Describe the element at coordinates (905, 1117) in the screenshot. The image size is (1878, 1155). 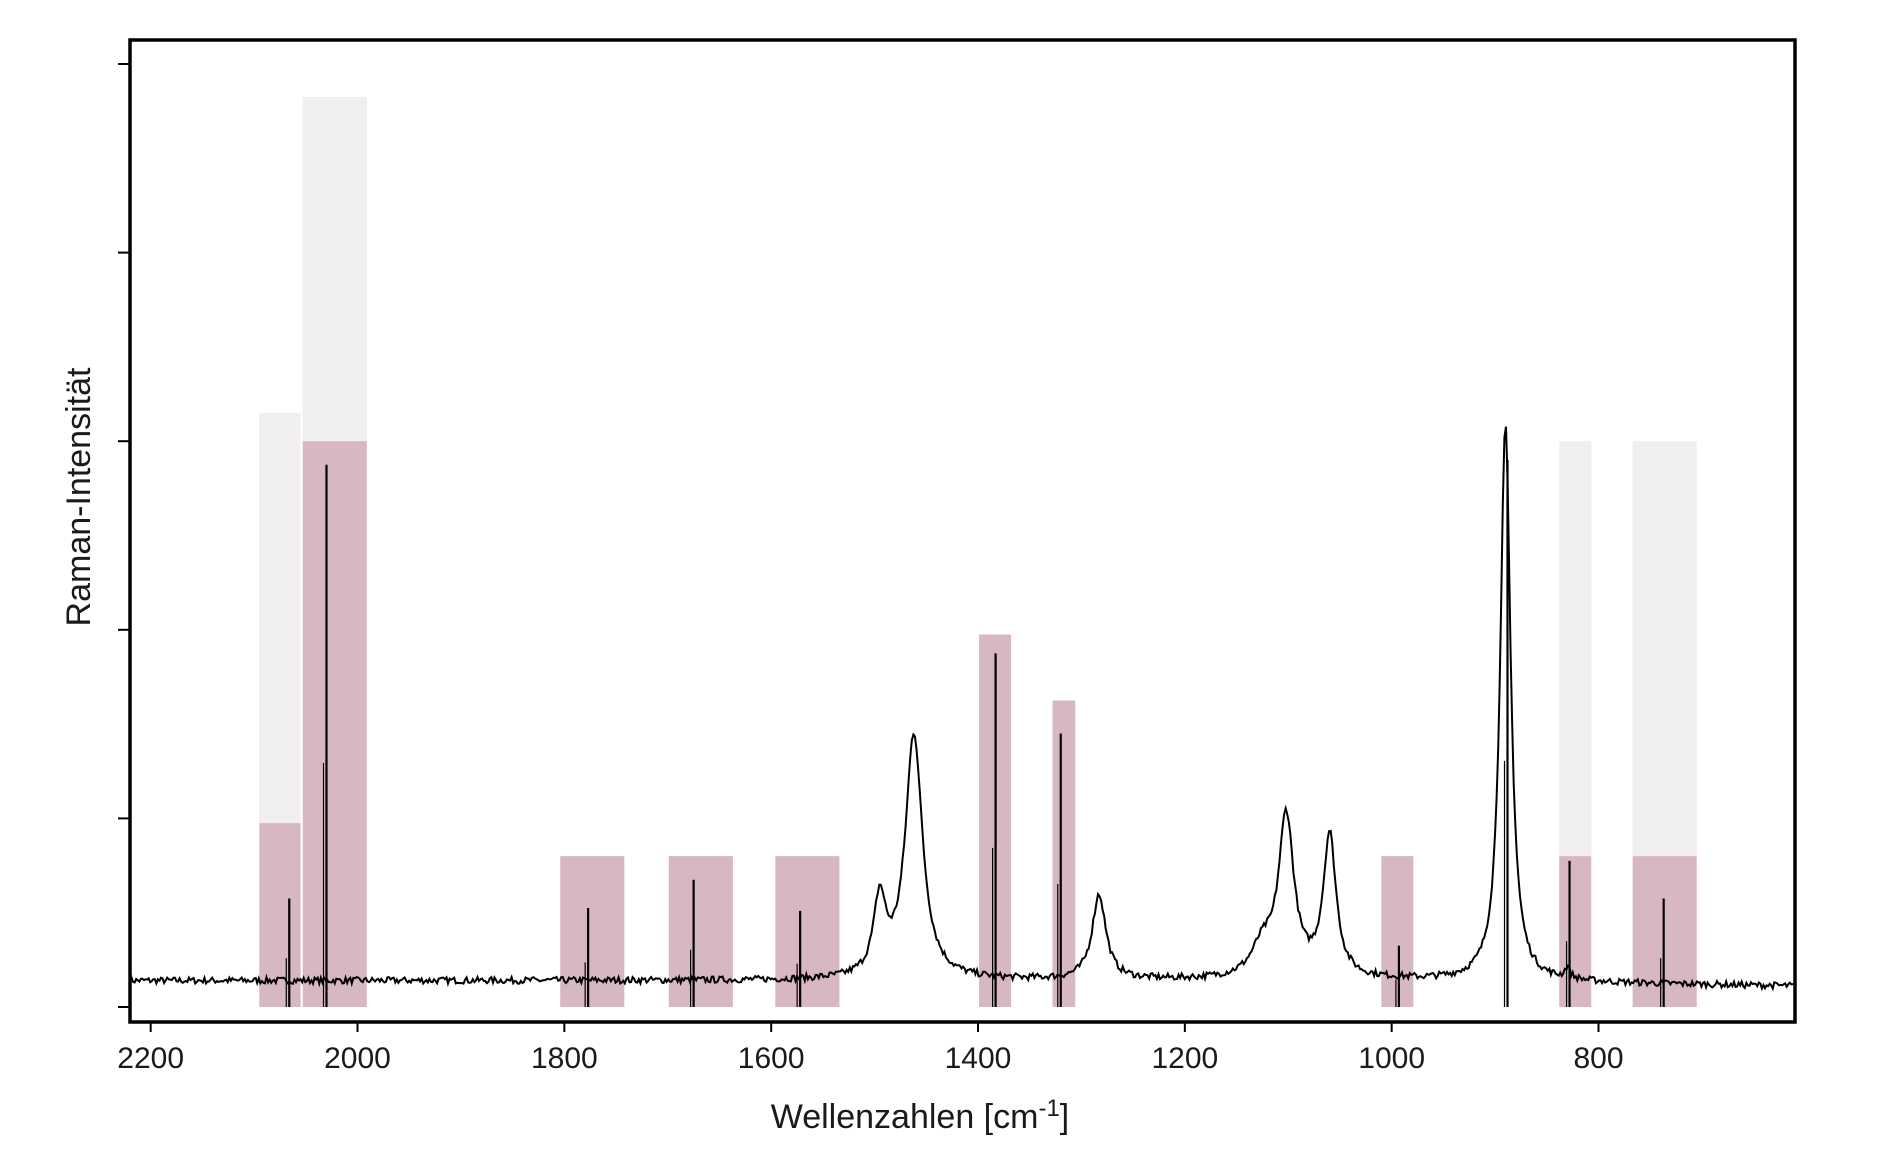
I see `x-axis-title-text: Wellenzahlen [cm` at that location.